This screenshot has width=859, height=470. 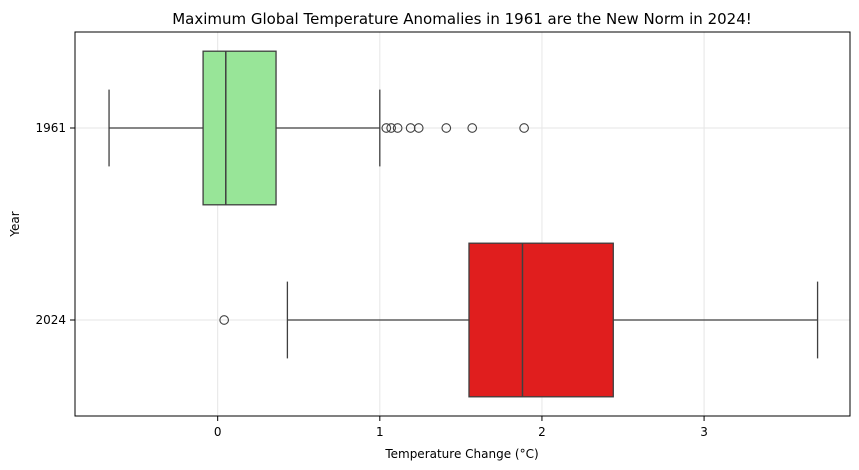 I want to click on x-tick-label: 3, so click(x=704, y=432).